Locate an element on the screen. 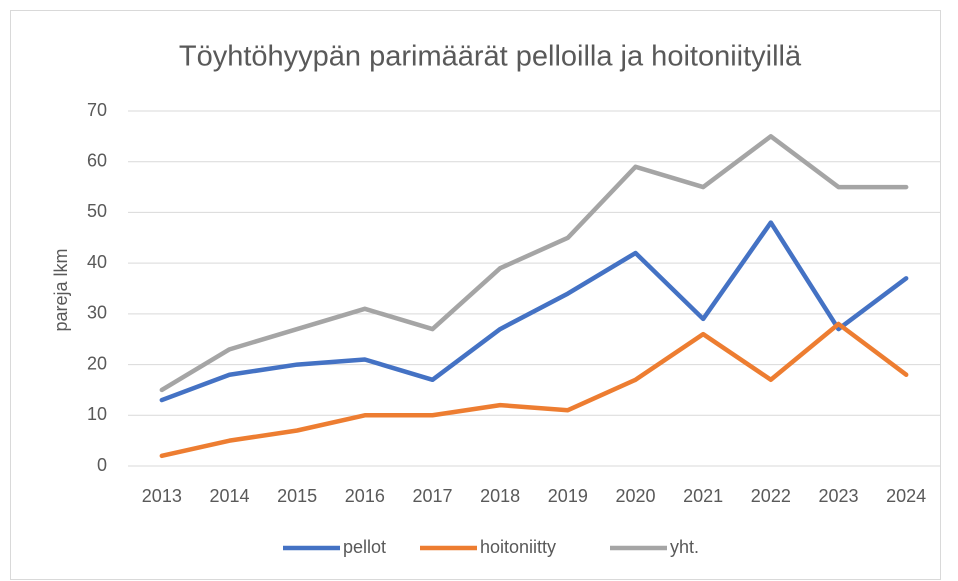  x-tick-label: 2013 is located at coordinates (162, 496).